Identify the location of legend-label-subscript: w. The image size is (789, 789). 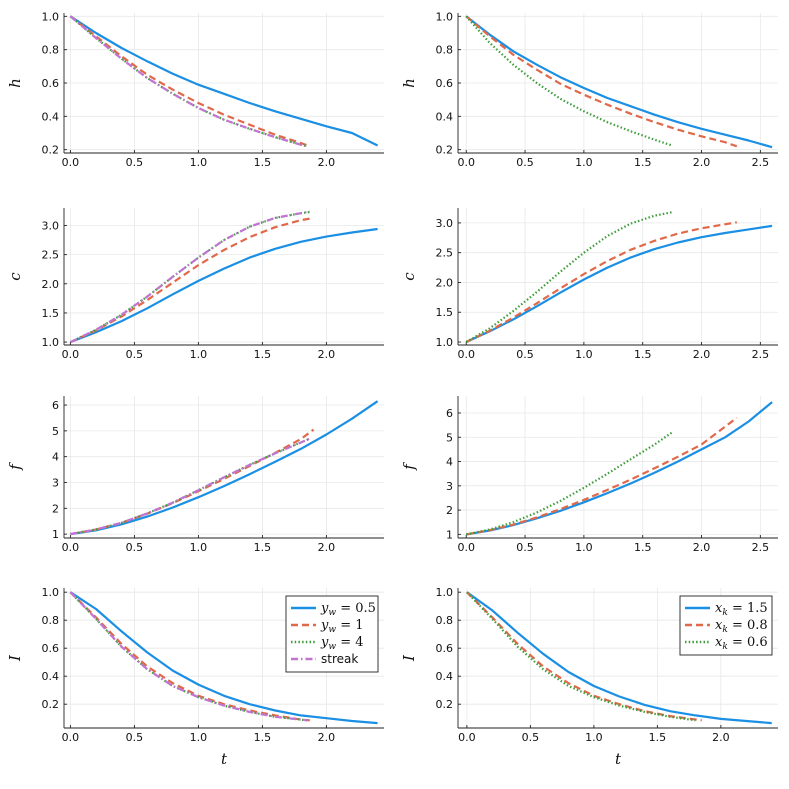
(332, 647).